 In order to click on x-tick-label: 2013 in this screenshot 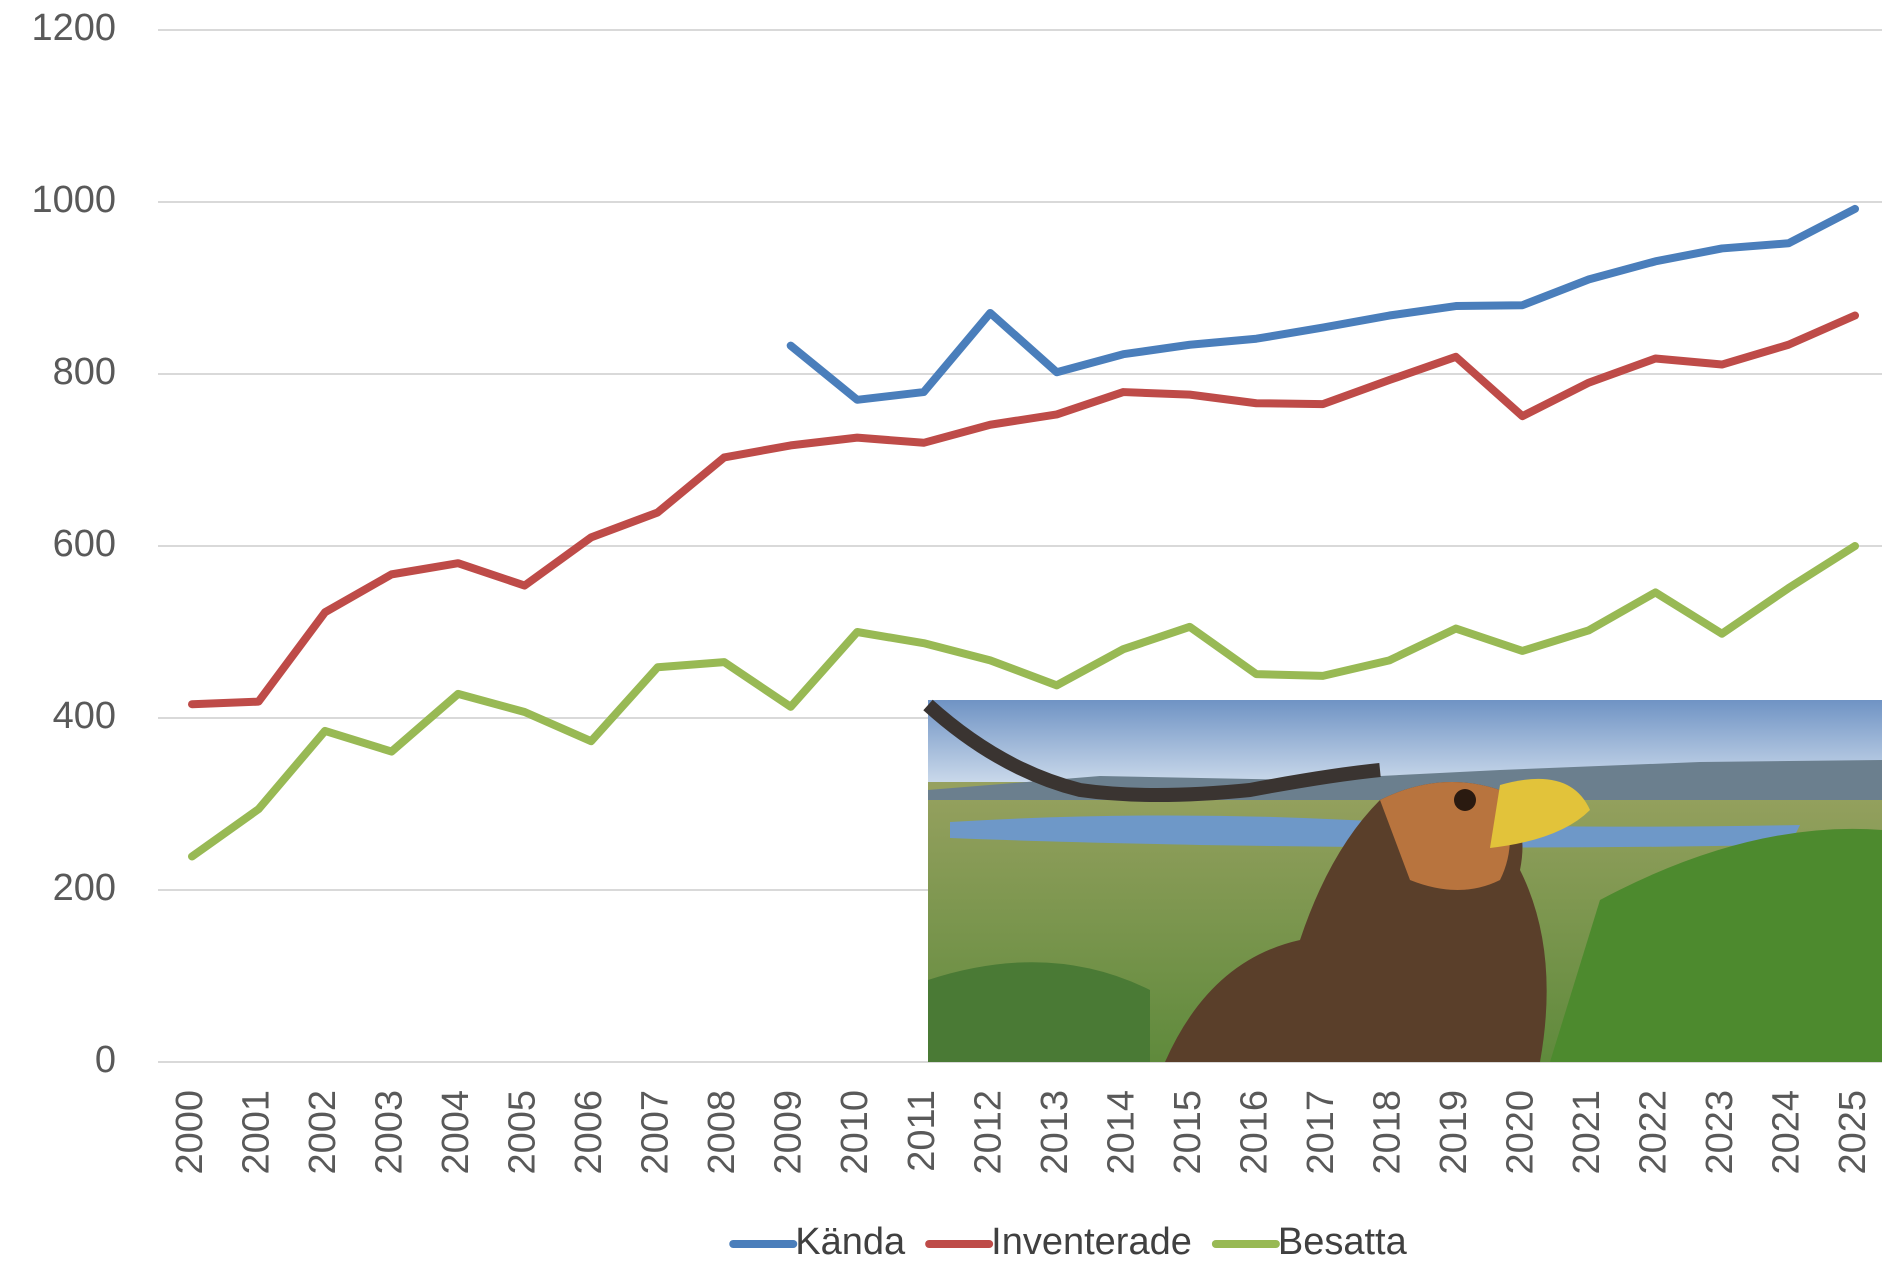, I will do `click(1055, 1132)`.